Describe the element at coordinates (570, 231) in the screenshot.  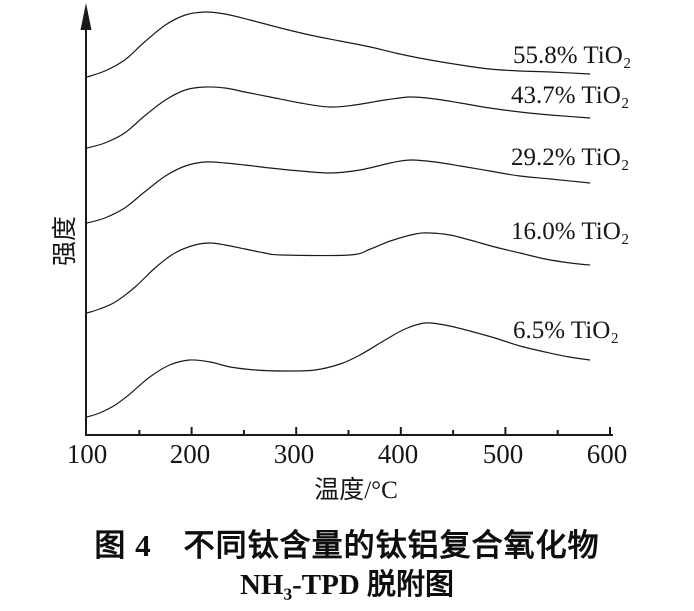
I see `series-label-16-0-tio2: 16.0% TiO₂` at that location.